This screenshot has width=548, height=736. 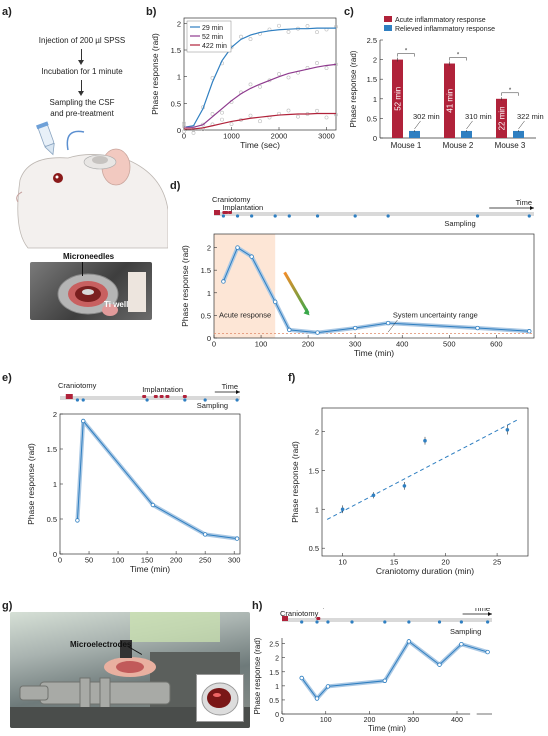 I want to click on y-tick-label: 2.5, so click(x=372, y=40).